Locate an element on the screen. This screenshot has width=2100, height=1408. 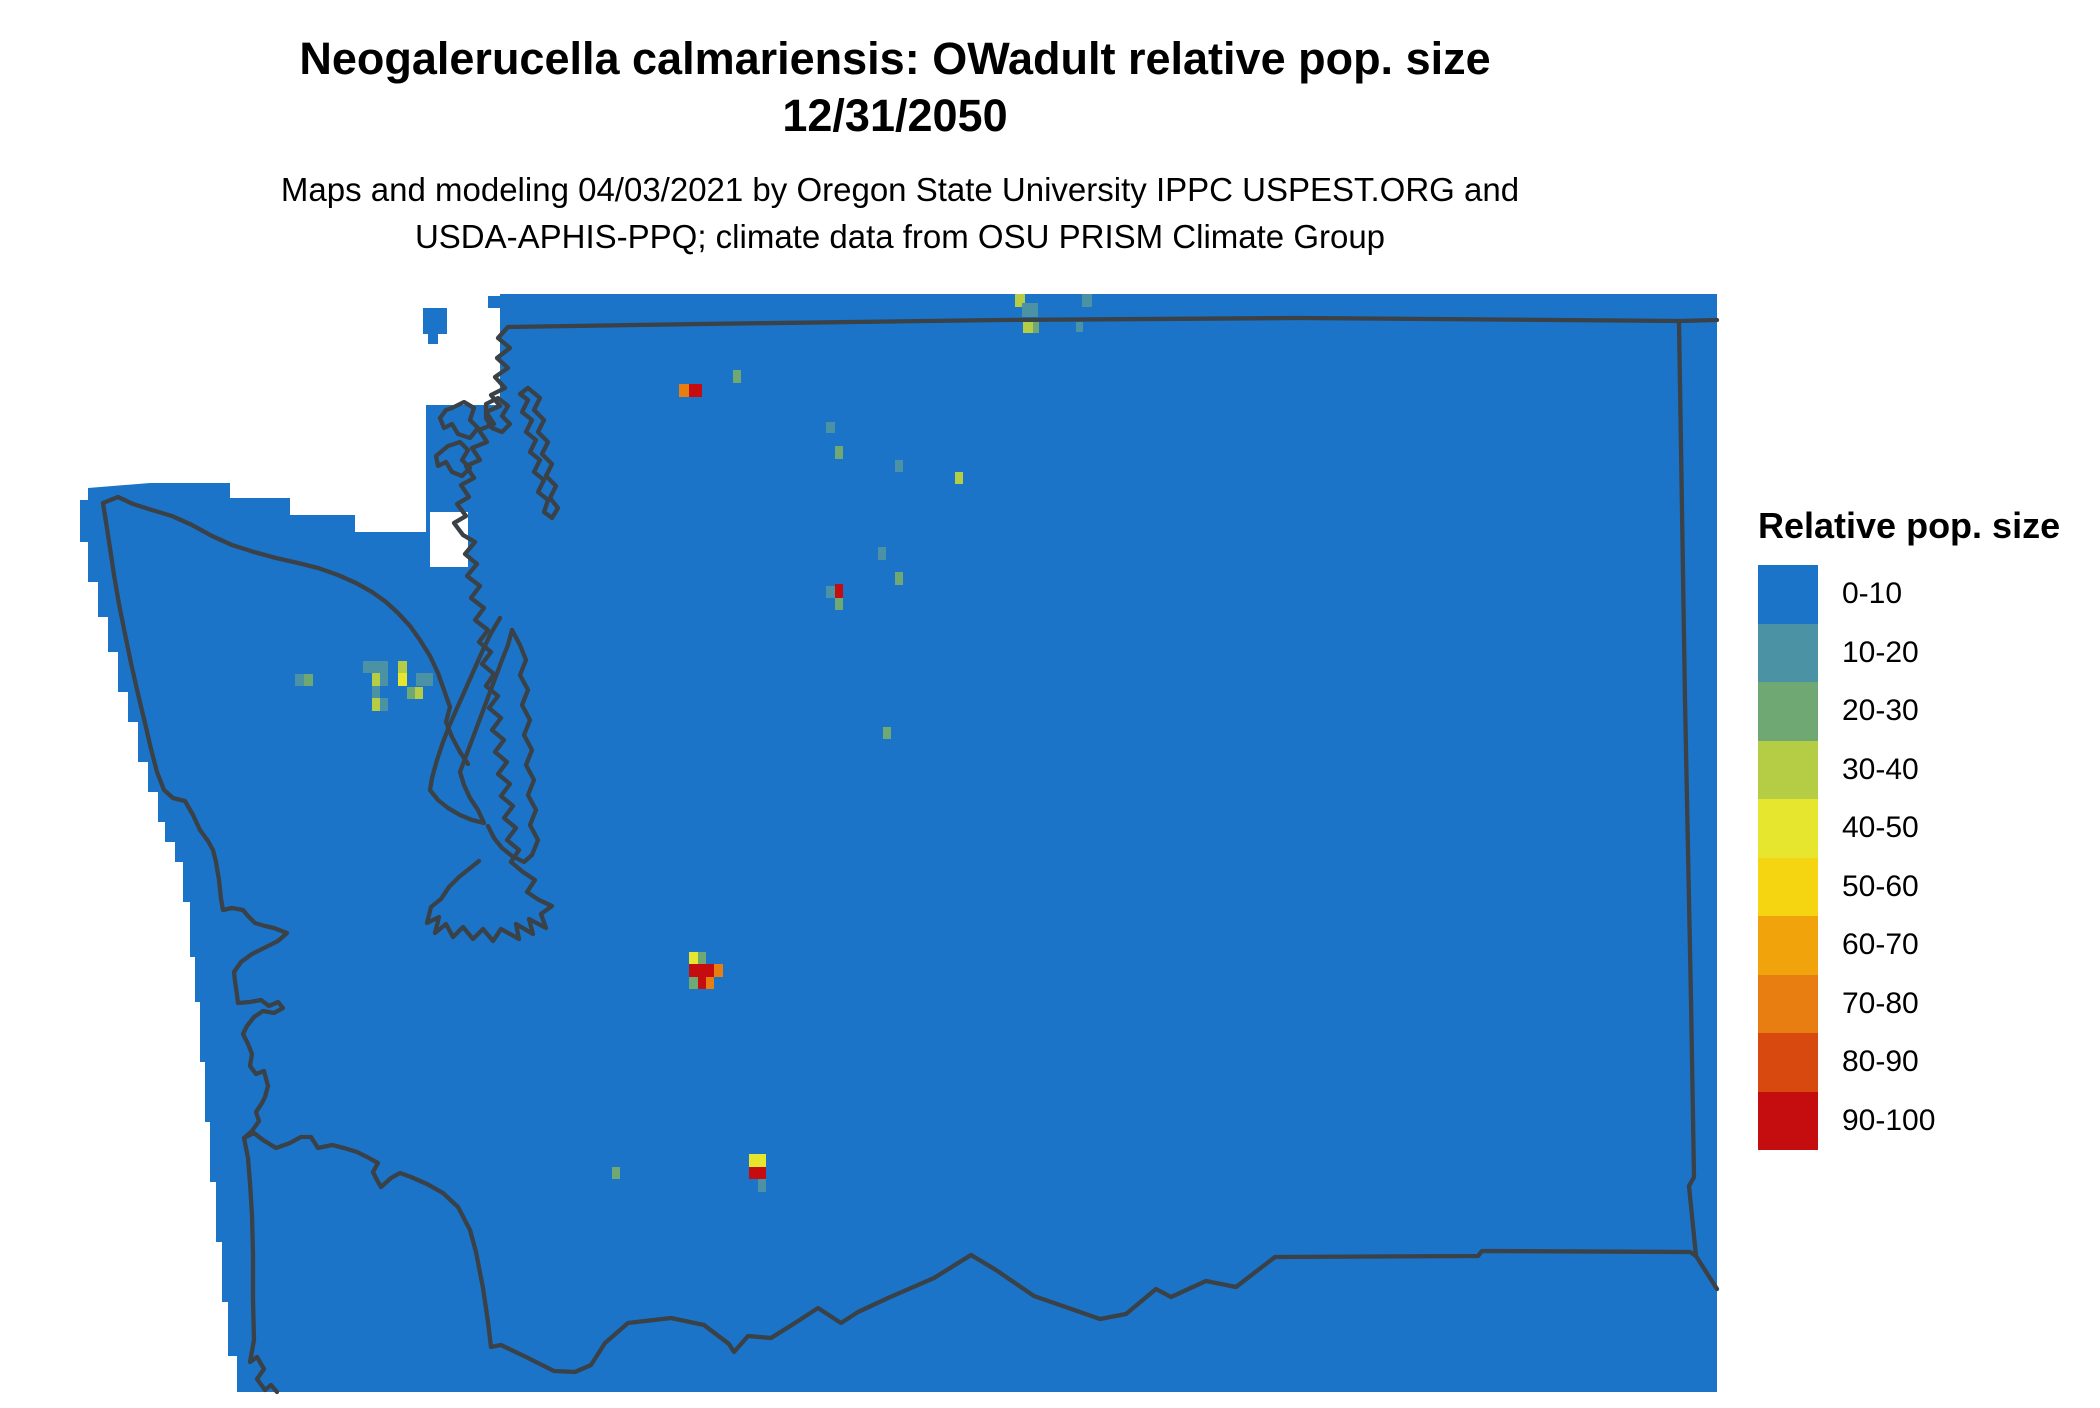
border-north-outline is located at coordinates (1112, 322).